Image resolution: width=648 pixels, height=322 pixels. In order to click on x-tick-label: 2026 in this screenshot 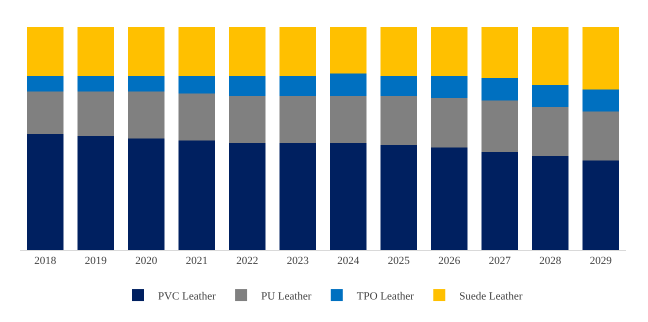, I will do `click(449, 261)`.